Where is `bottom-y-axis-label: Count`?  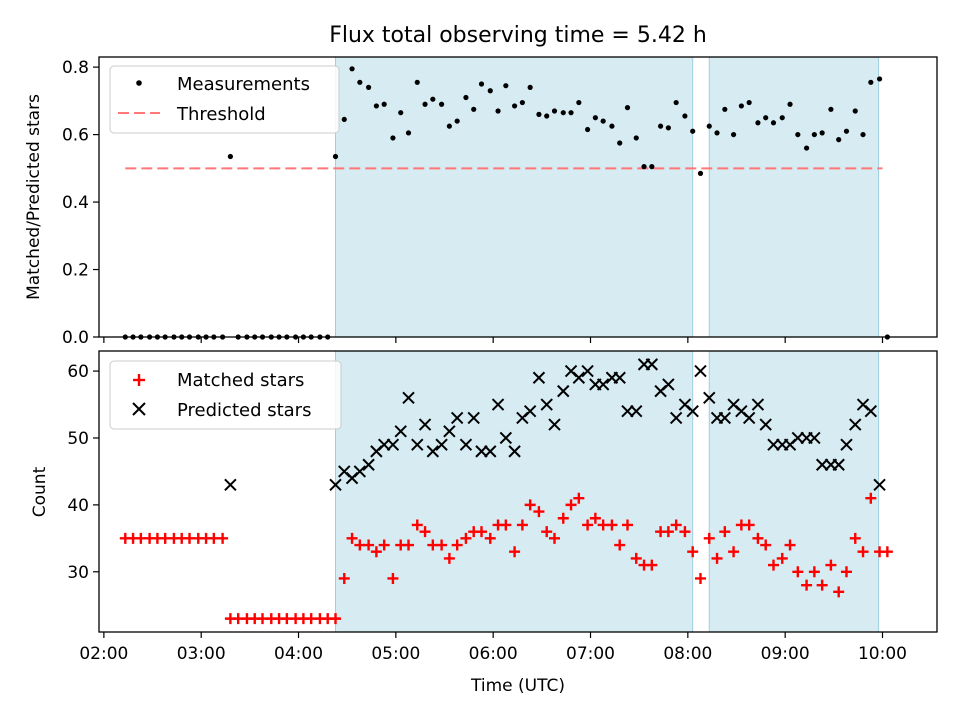 bottom-y-axis-label: Count is located at coordinates (40, 491).